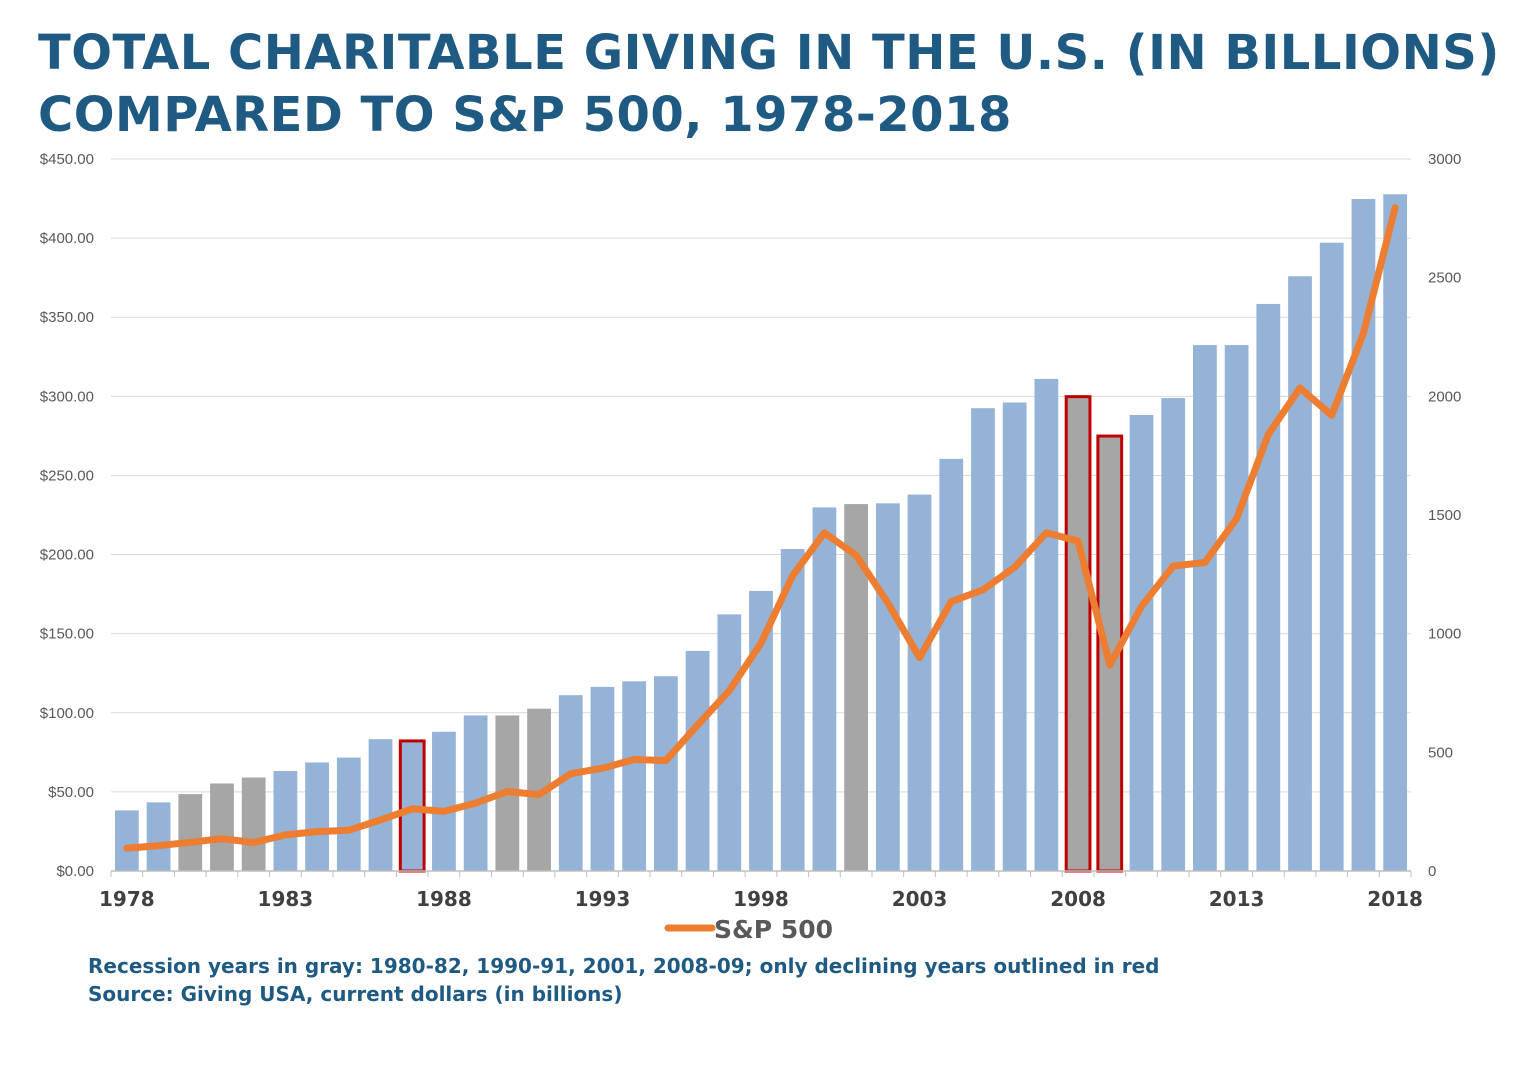 Image resolution: width=1531 pixels, height=1092 pixels. Describe the element at coordinates (1432, 871) in the screenshot. I see `right-axis-tick-label: 0` at that location.